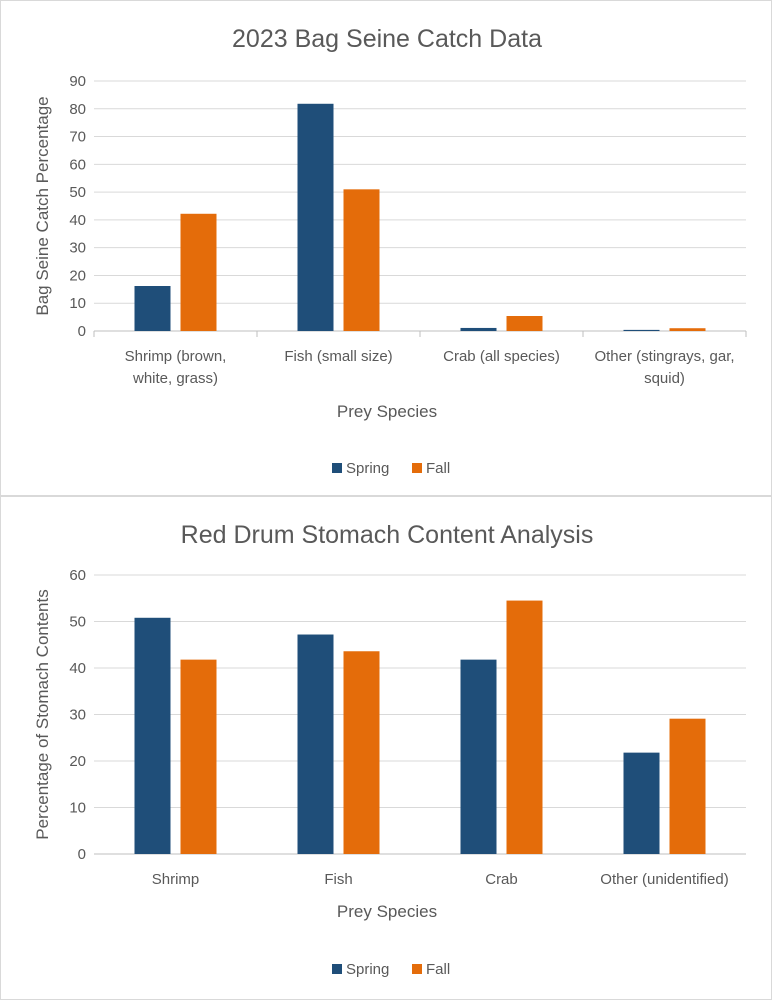 This screenshot has width=772, height=1004. Describe the element at coordinates (501, 356) in the screenshot. I see `x-tick-label: Crab (all species)` at that location.